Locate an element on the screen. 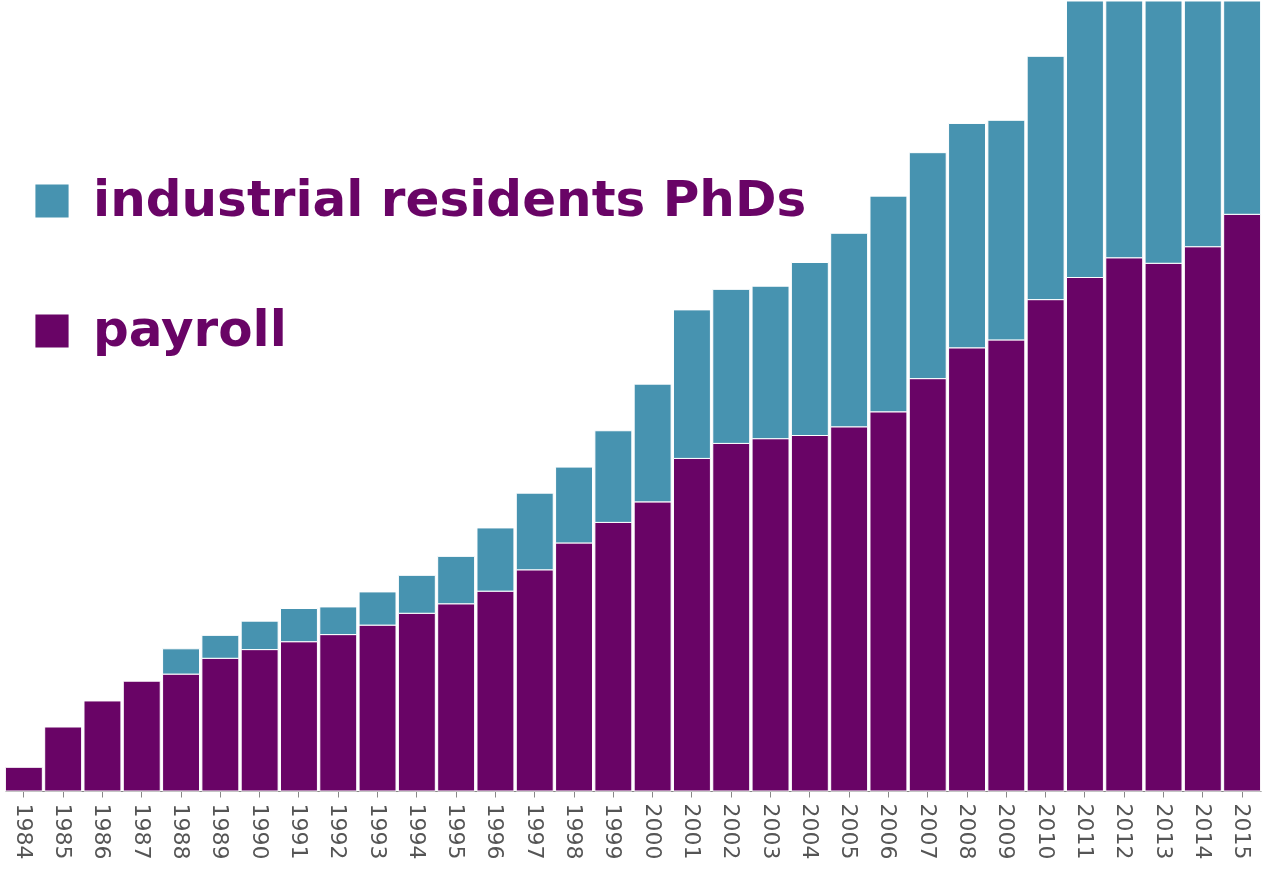  x-tick-label: 1989 is located at coordinates (221, 831).